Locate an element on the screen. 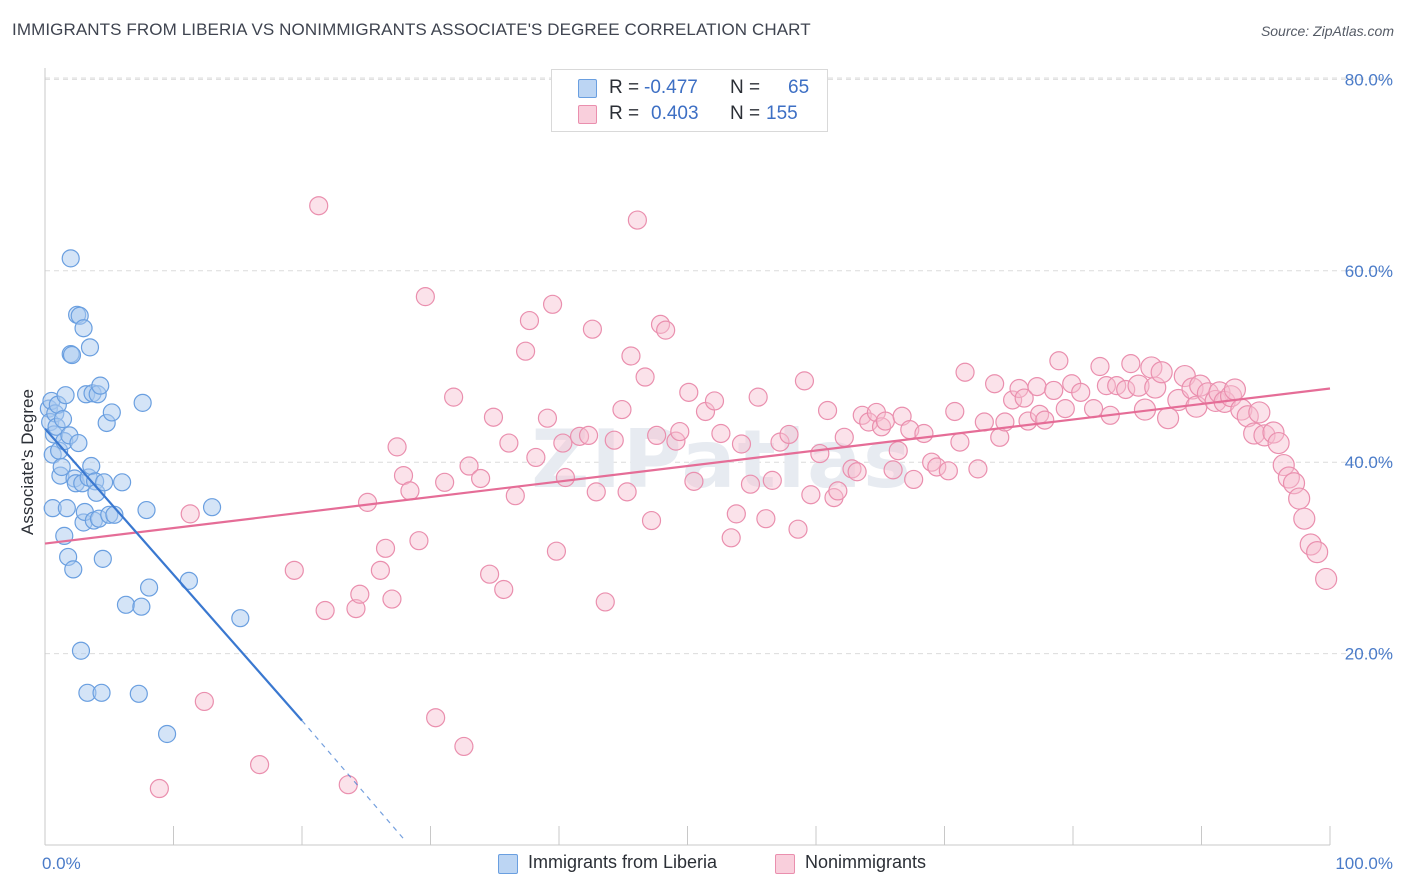 This screenshot has width=1406, height=892. liberia-swatch is located at coordinates (587, 88).